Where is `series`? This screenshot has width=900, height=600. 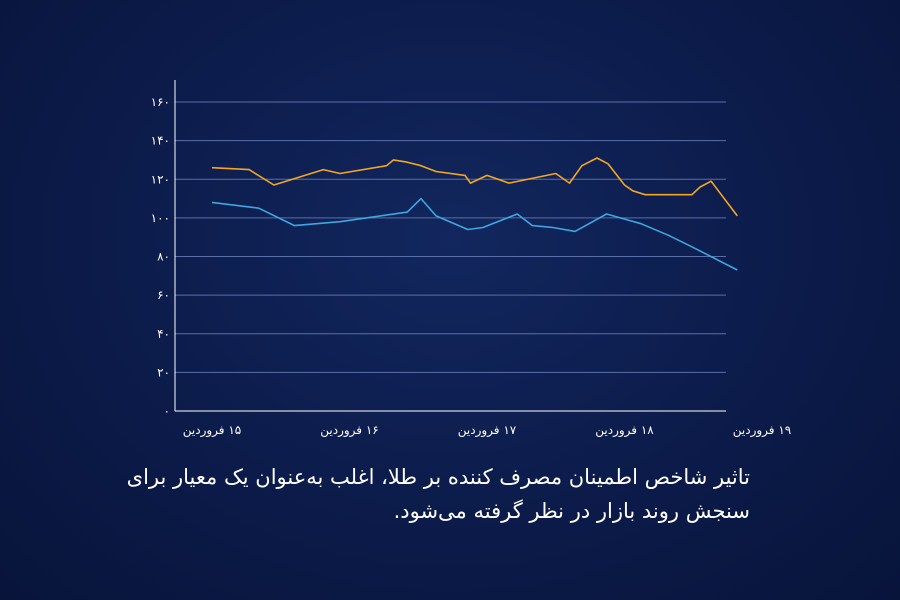 series is located at coordinates (474, 214).